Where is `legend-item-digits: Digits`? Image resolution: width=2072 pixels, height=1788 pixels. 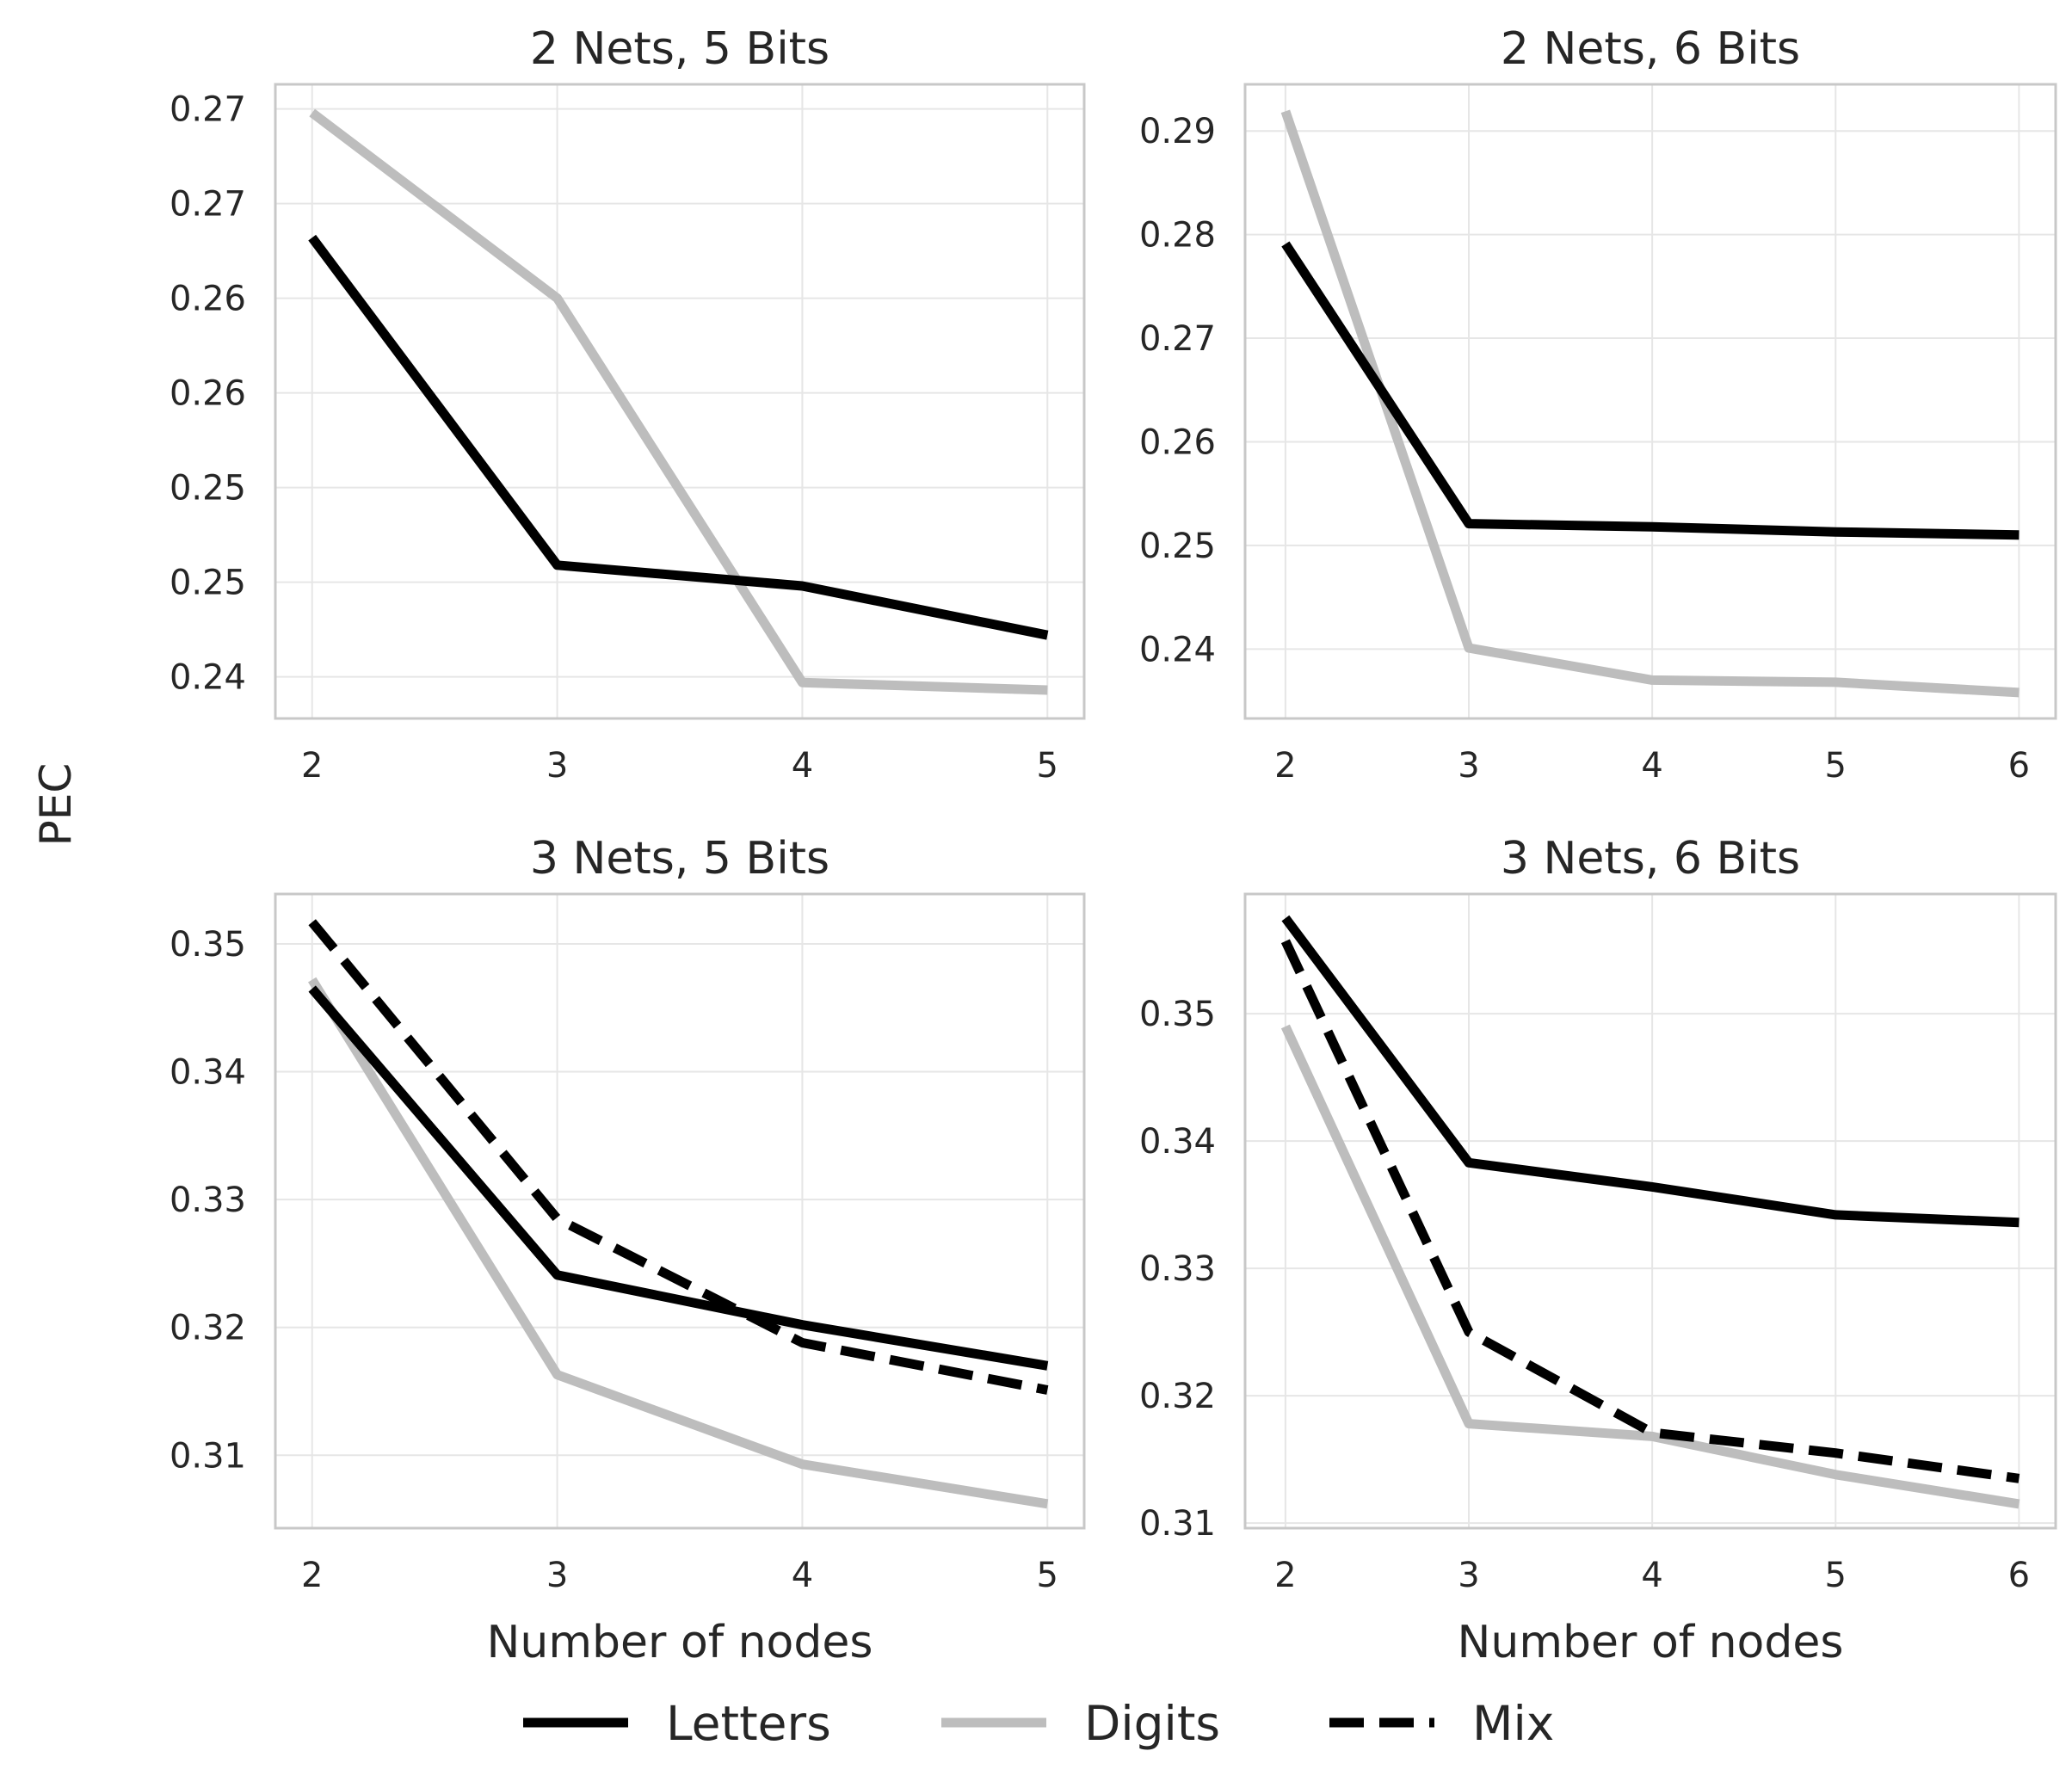 legend-item-digits: Digits is located at coordinates (1080, 1723).